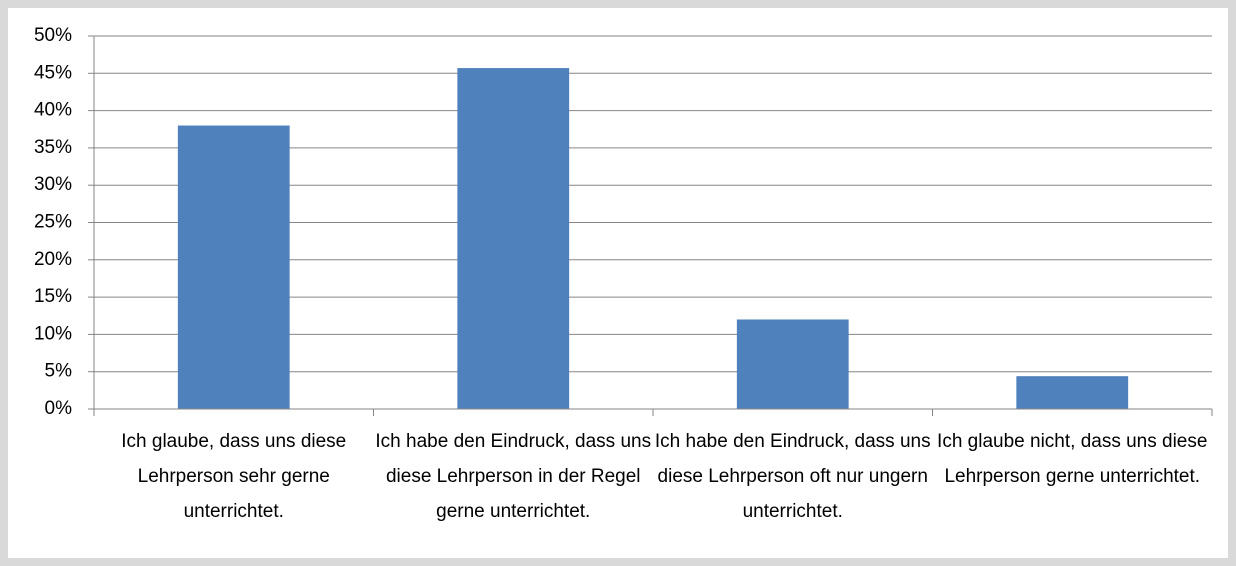 This screenshot has height=566, width=1236. Describe the element at coordinates (59, 408) in the screenshot. I see `y-tick-label: 0%` at that location.